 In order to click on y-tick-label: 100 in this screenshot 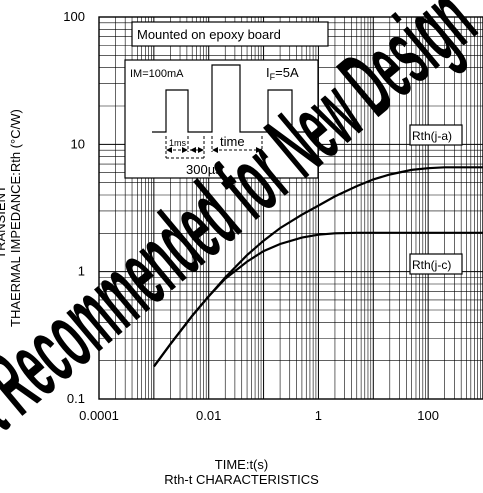, I will do `click(74, 16)`.